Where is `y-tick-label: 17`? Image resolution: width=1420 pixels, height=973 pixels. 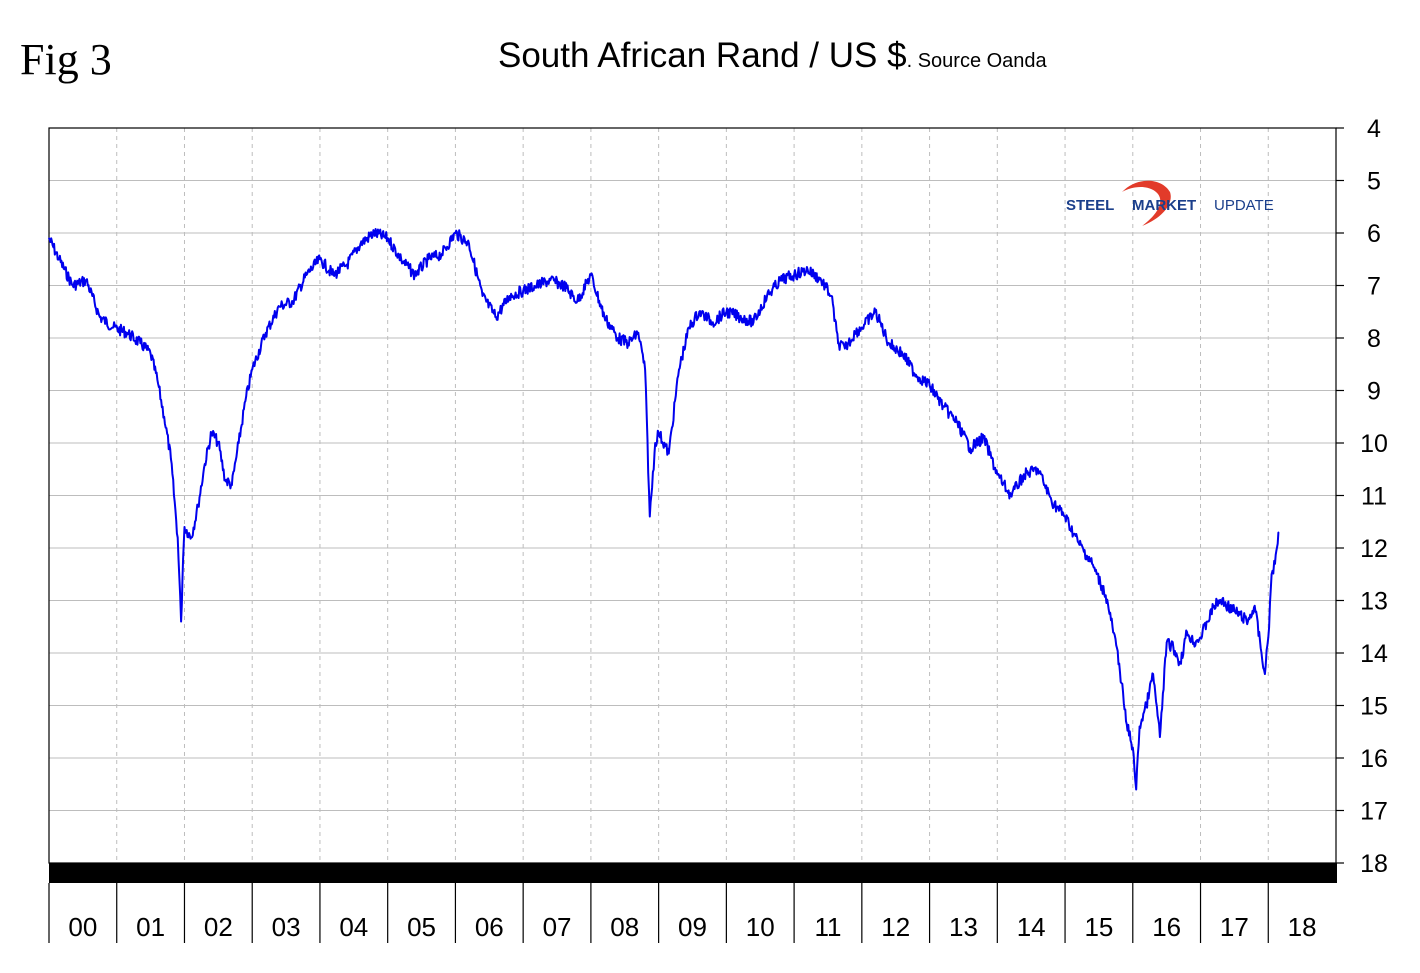 y-tick-label: 17 is located at coordinates (1374, 812).